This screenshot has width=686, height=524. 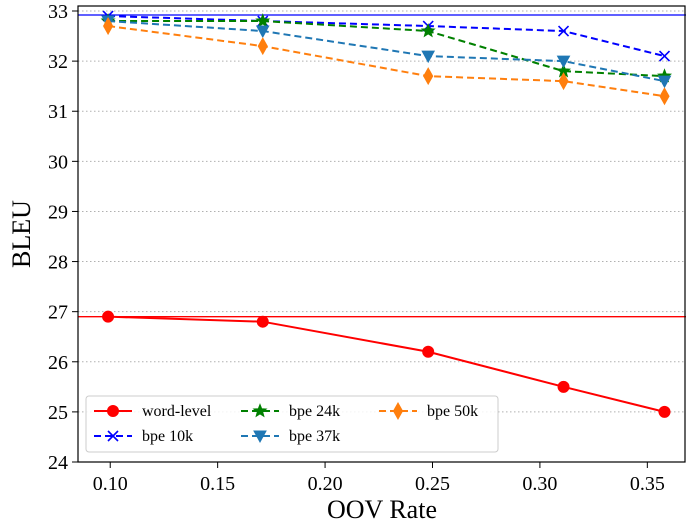 I want to click on legend: word-level bpe 10k bpe 24k bpe 37k bpe 50k, so click(x=292, y=424).